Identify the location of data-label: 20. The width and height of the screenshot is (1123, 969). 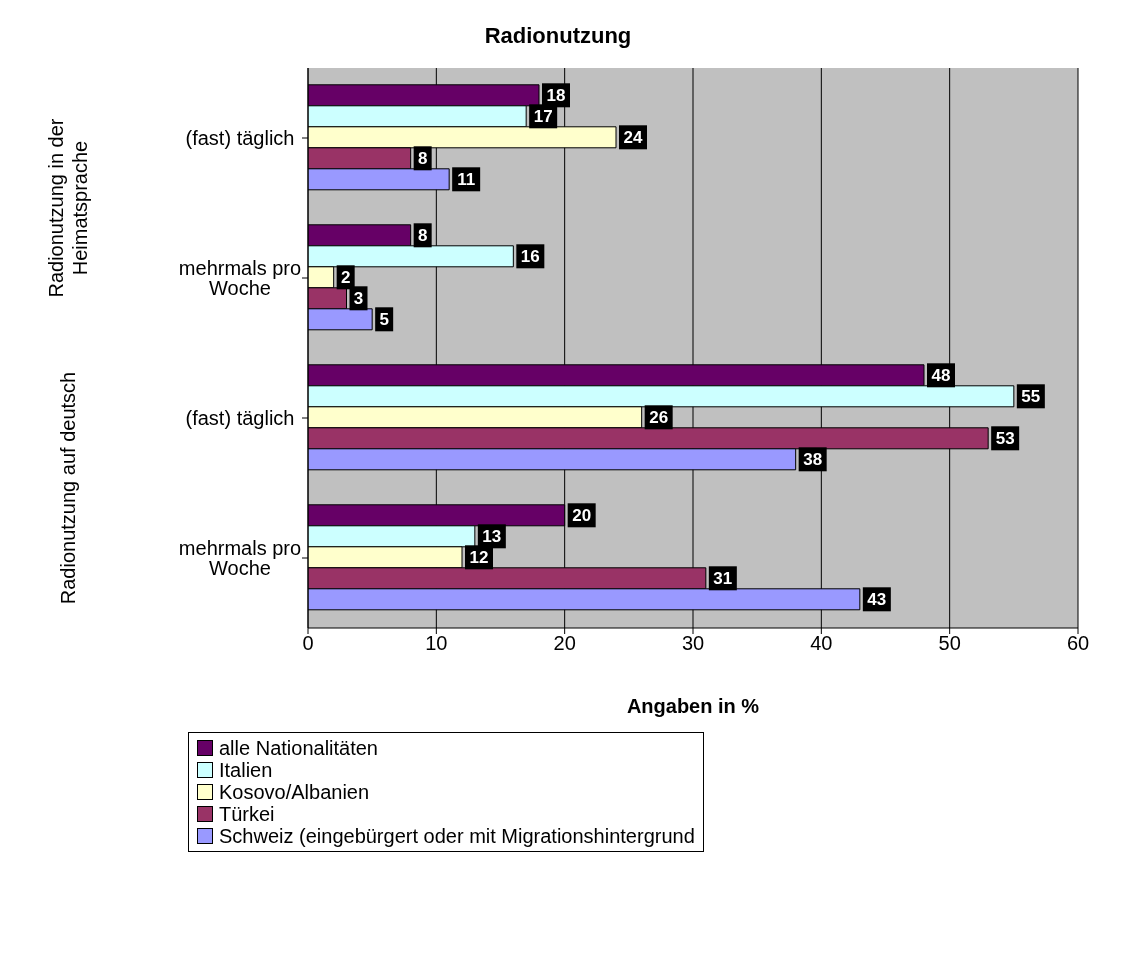
(582, 516).